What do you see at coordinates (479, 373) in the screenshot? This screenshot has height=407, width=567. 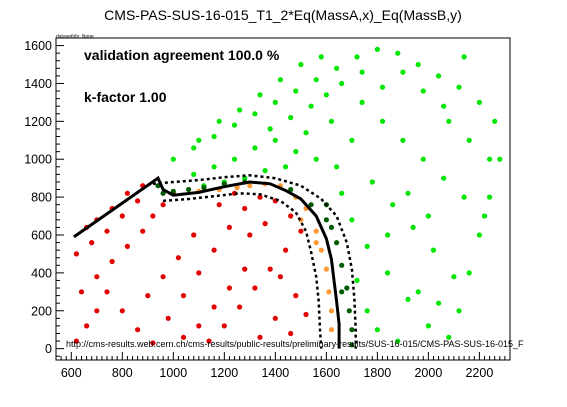 I see `x-tick-label: 2200` at bounding box center [479, 373].